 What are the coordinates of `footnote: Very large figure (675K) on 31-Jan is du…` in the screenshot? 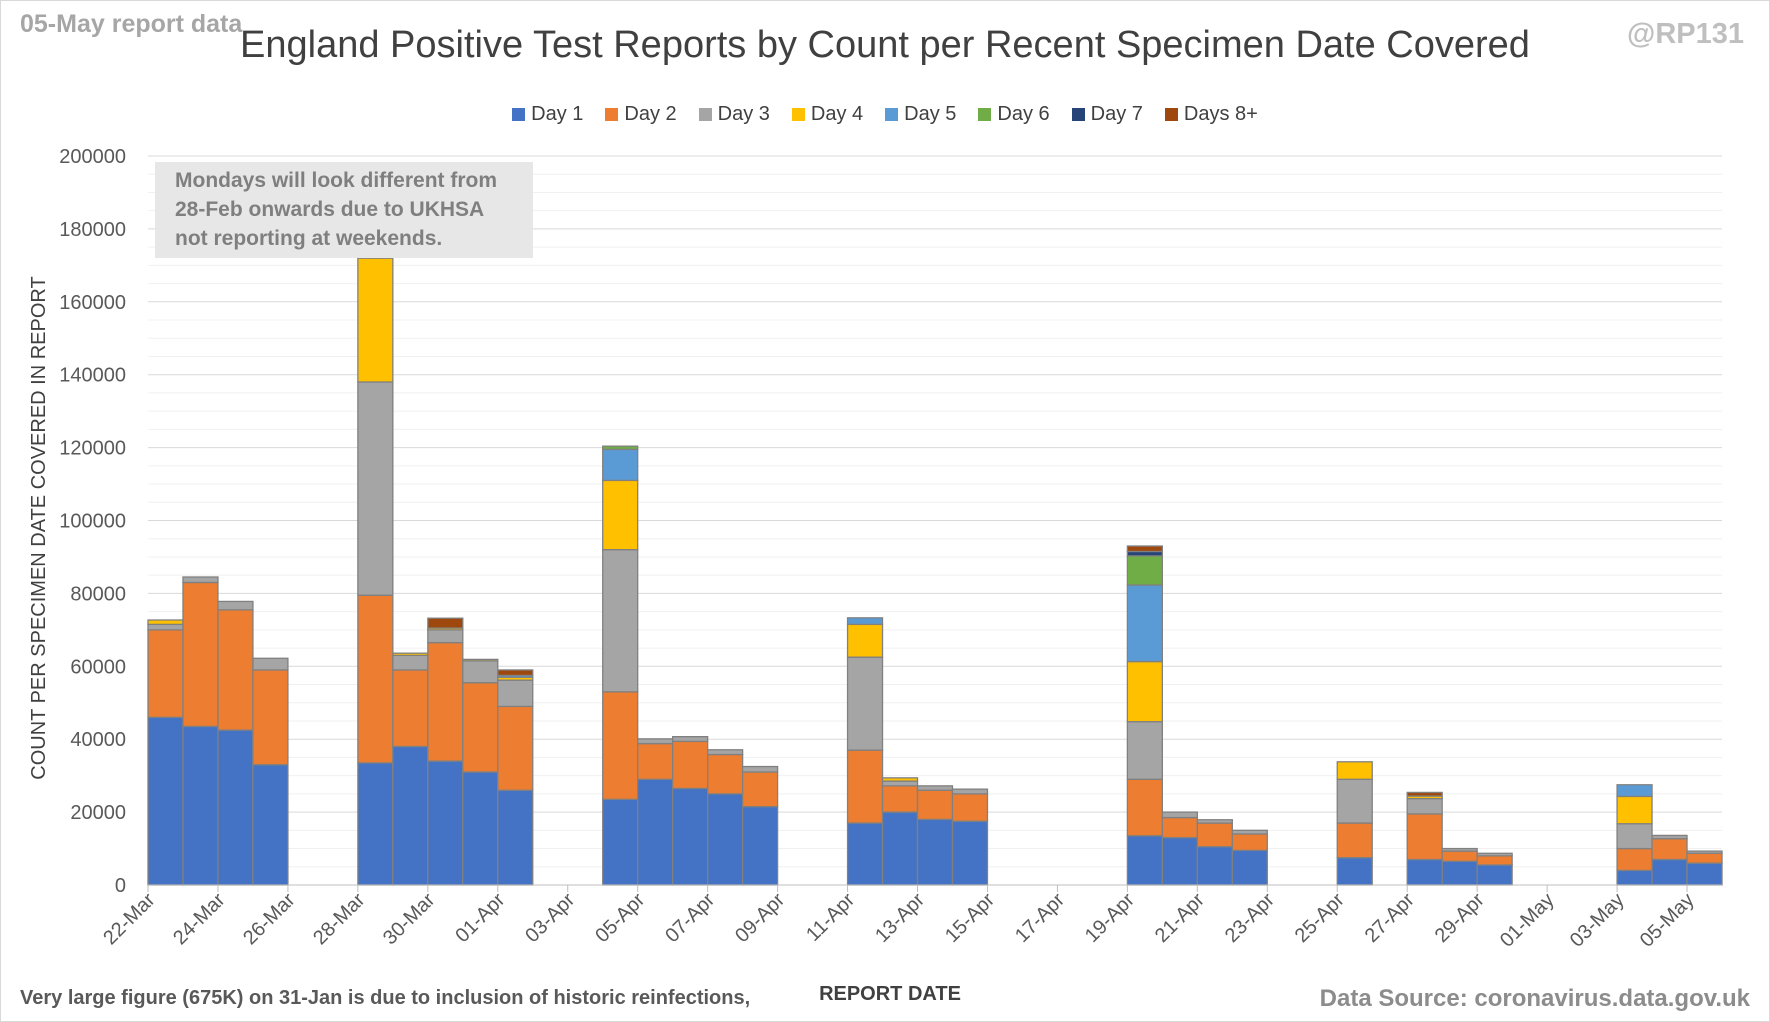 It's located at (385, 998).